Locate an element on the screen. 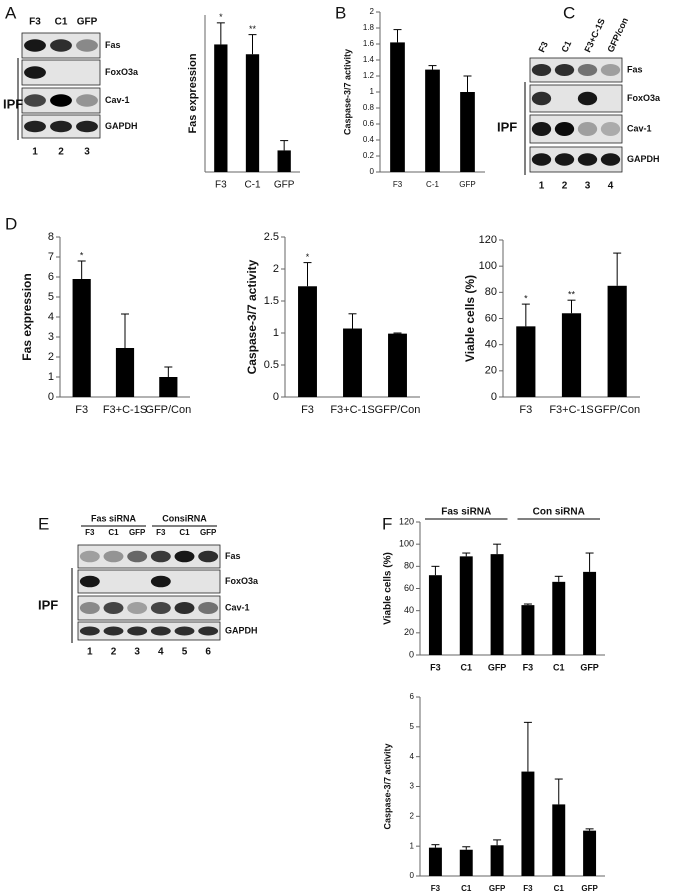 The image size is (675, 896). x-tick-label: C1 is located at coordinates (466, 888).